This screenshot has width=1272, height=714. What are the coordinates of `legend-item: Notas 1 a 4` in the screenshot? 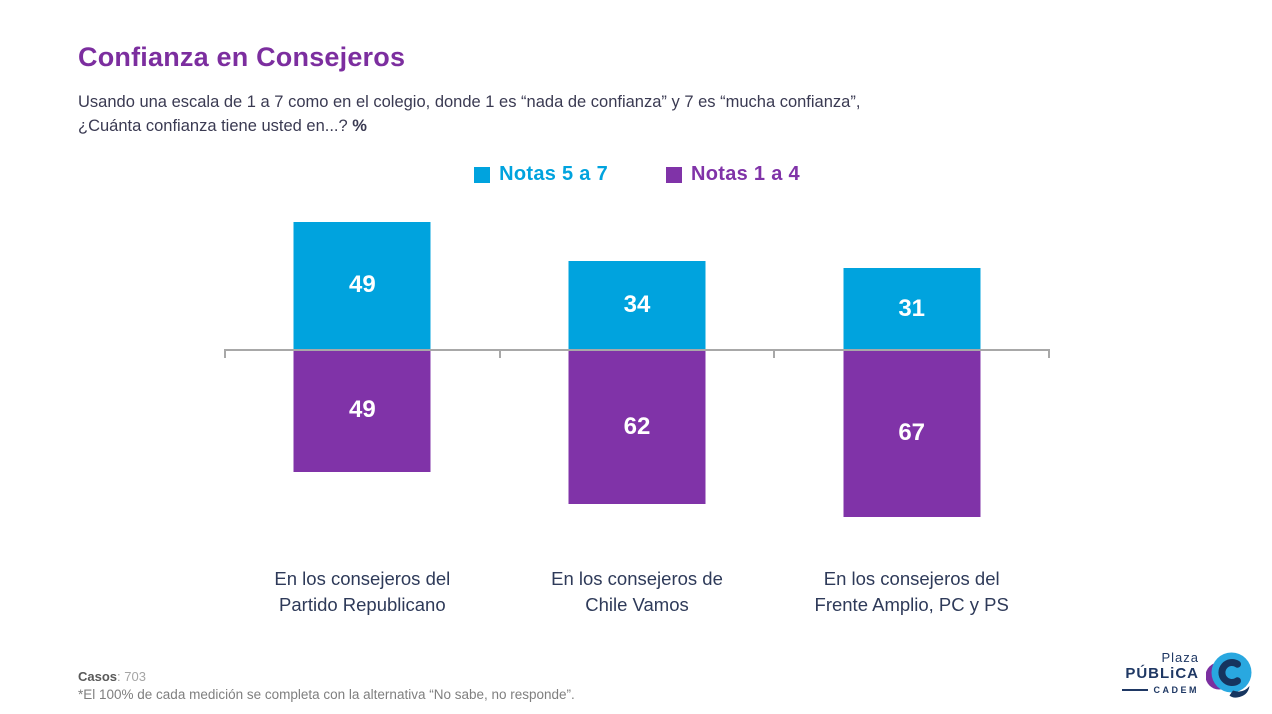 It's located at (733, 174).